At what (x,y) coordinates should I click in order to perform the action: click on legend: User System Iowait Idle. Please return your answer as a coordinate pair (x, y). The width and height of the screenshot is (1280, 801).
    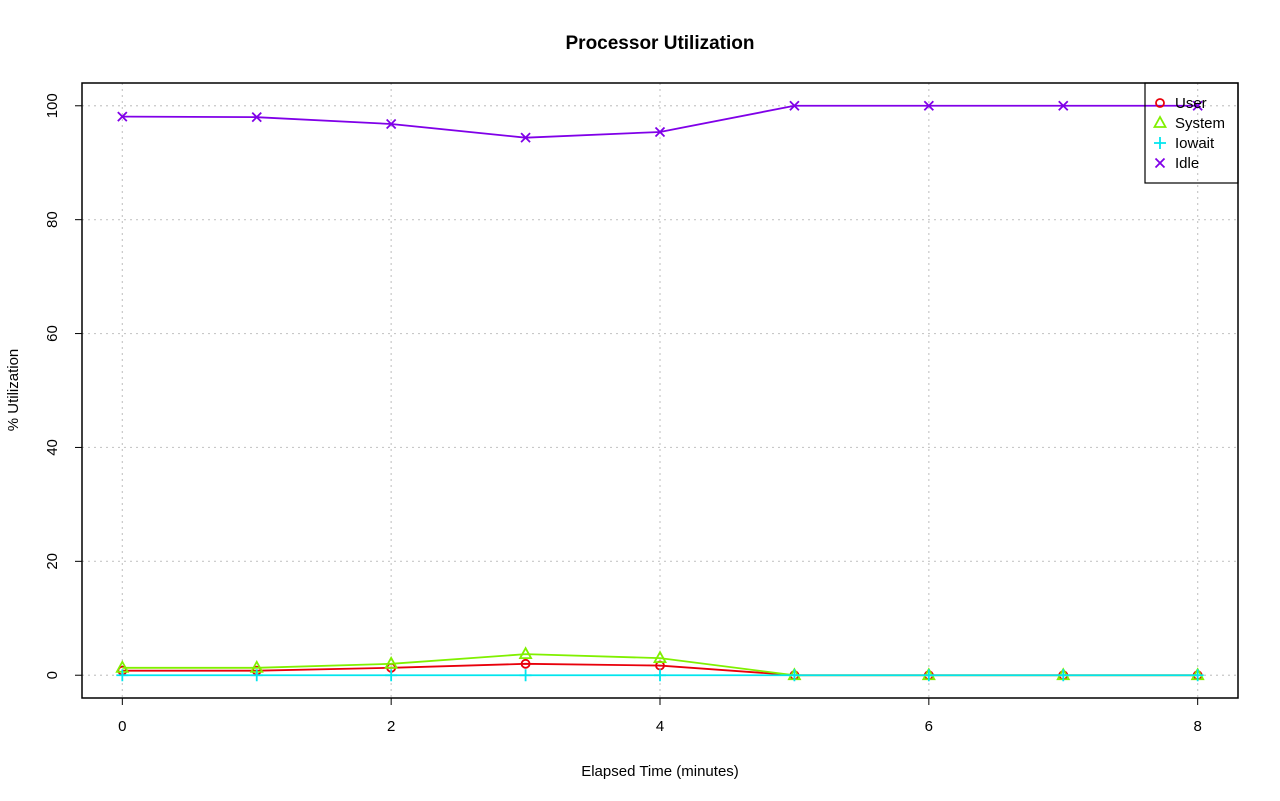
    Looking at the image, I should click on (1191, 133).